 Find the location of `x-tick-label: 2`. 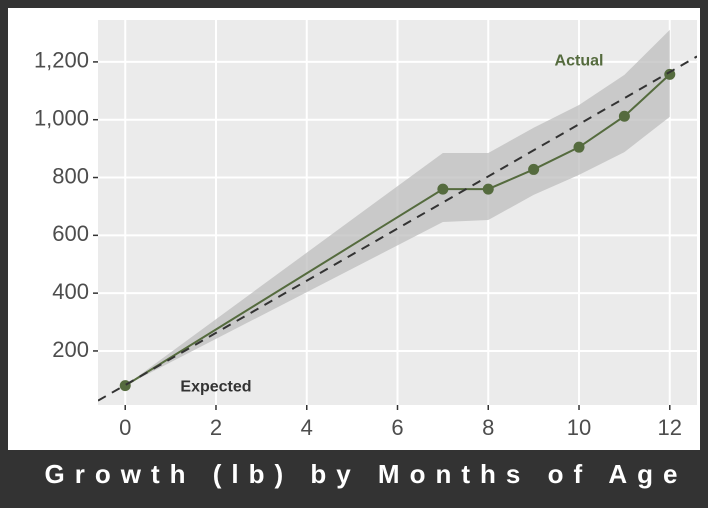

x-tick-label: 2 is located at coordinates (216, 427).